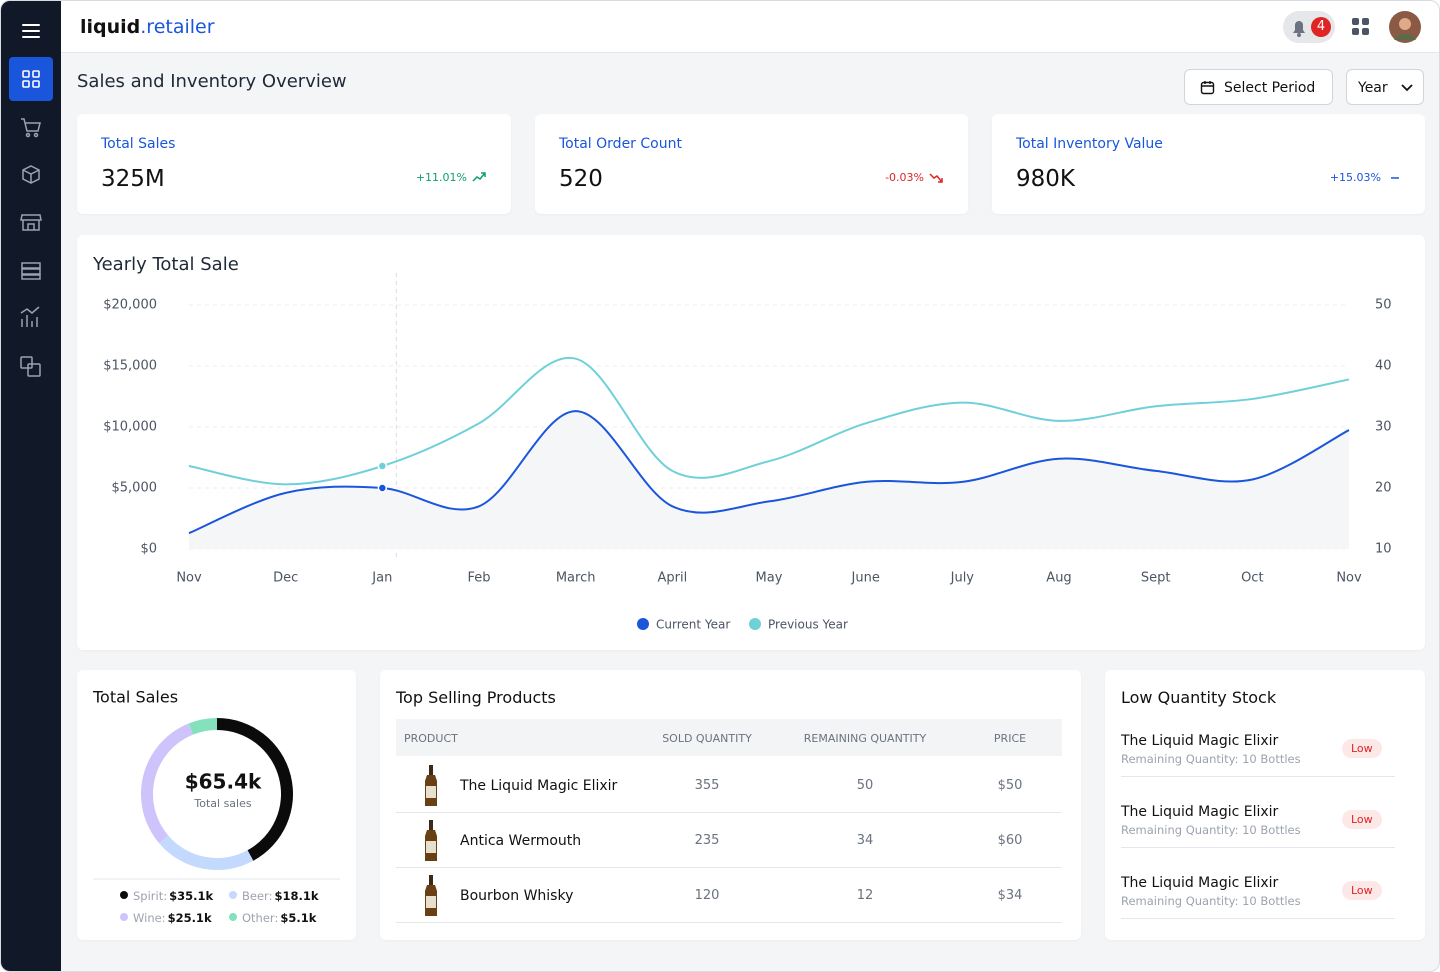 Image resolution: width=1440 pixels, height=972 pixels. I want to click on legend-label: Beer:, so click(257, 896).